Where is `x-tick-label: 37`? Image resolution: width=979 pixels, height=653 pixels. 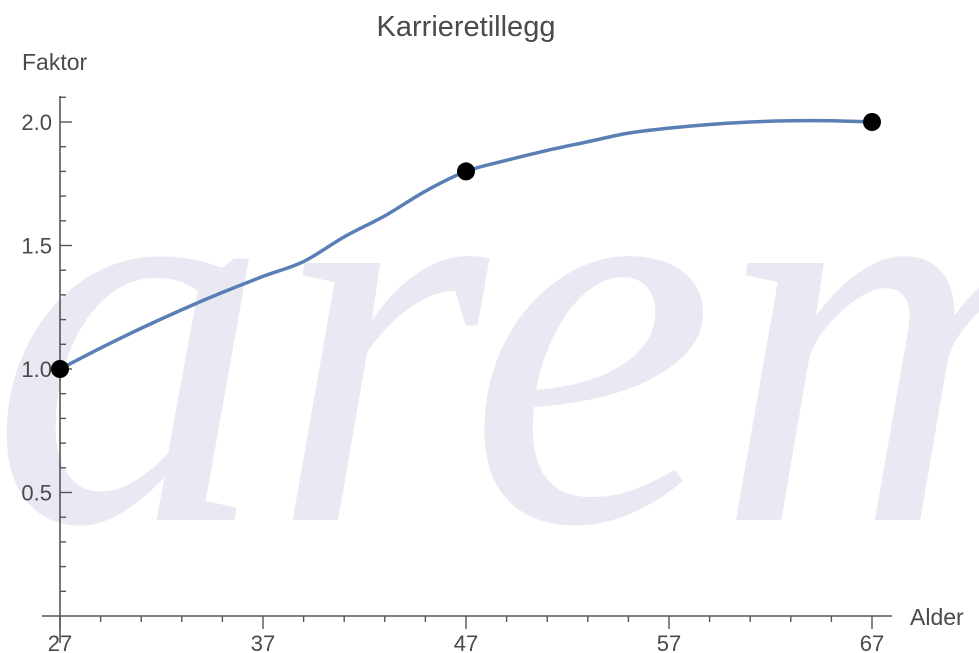 x-tick-label: 37 is located at coordinates (263, 642).